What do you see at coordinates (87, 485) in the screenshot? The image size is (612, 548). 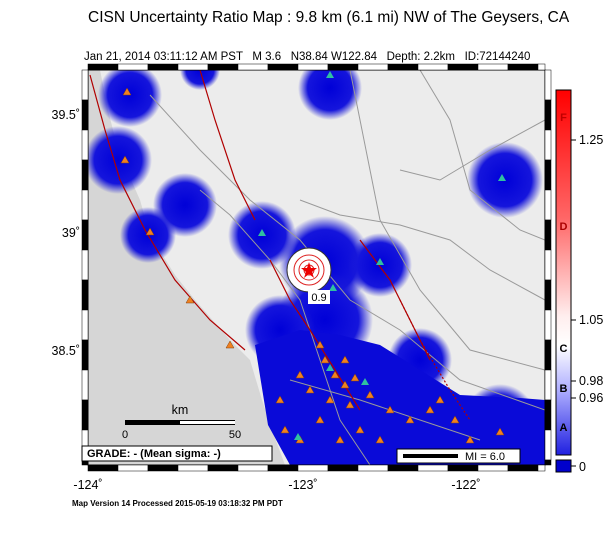 I see `lon-label: -124˚` at bounding box center [87, 485].